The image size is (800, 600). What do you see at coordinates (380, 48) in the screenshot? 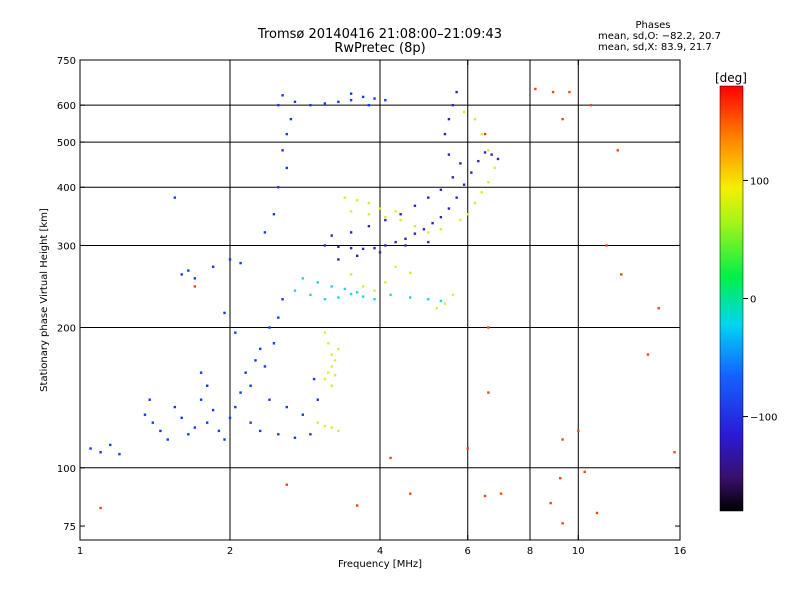
I see `title-line-2: RwPretec (8p)` at bounding box center [380, 48].